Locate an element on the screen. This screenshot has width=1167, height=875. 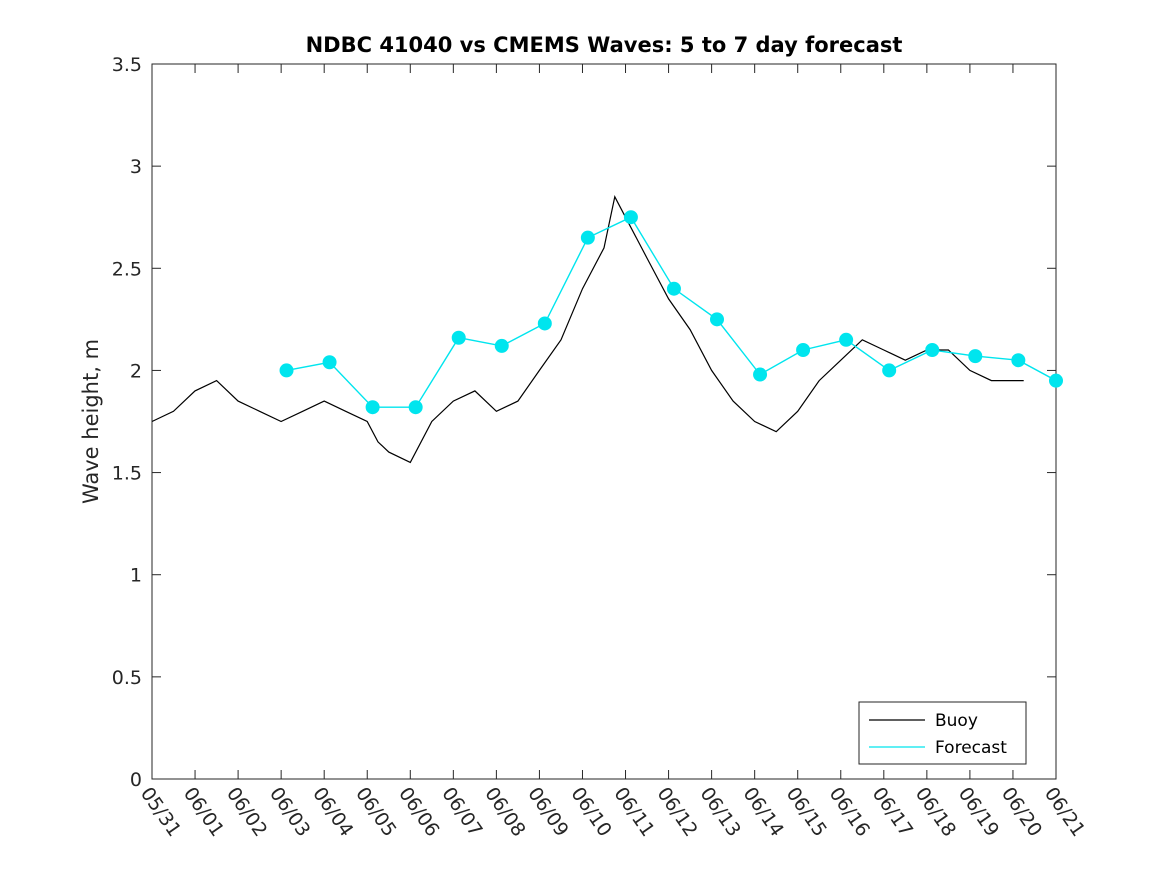
series-line-forecast is located at coordinates (671, 312).